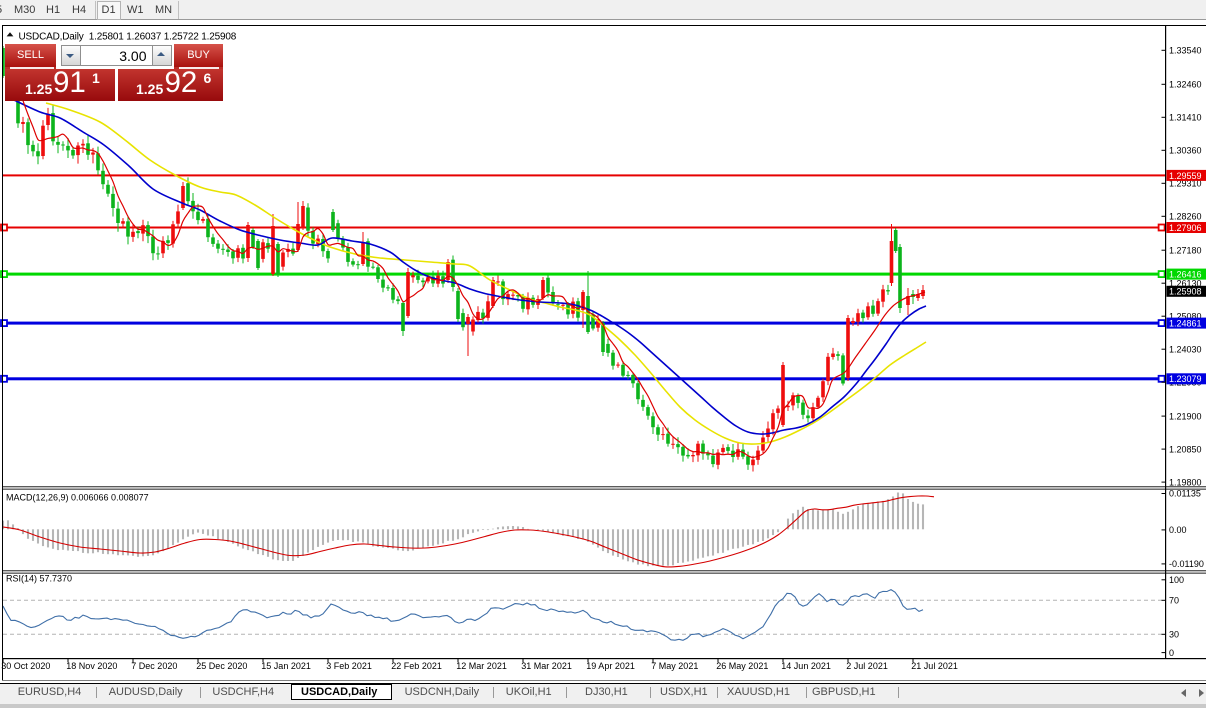 This screenshot has height=708, width=1206. I want to click on svg-text: 1.21900, so click(1185, 416).